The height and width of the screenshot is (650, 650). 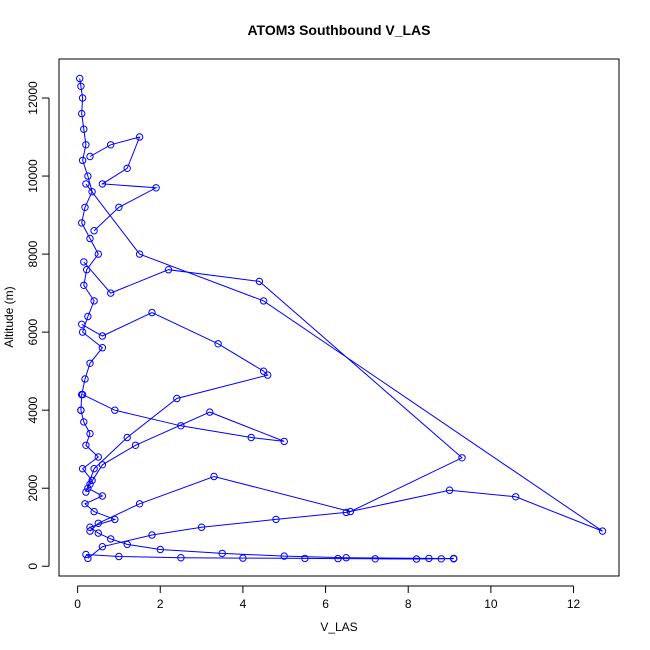 I want to click on x-tick-label: 0, so click(x=77, y=604).